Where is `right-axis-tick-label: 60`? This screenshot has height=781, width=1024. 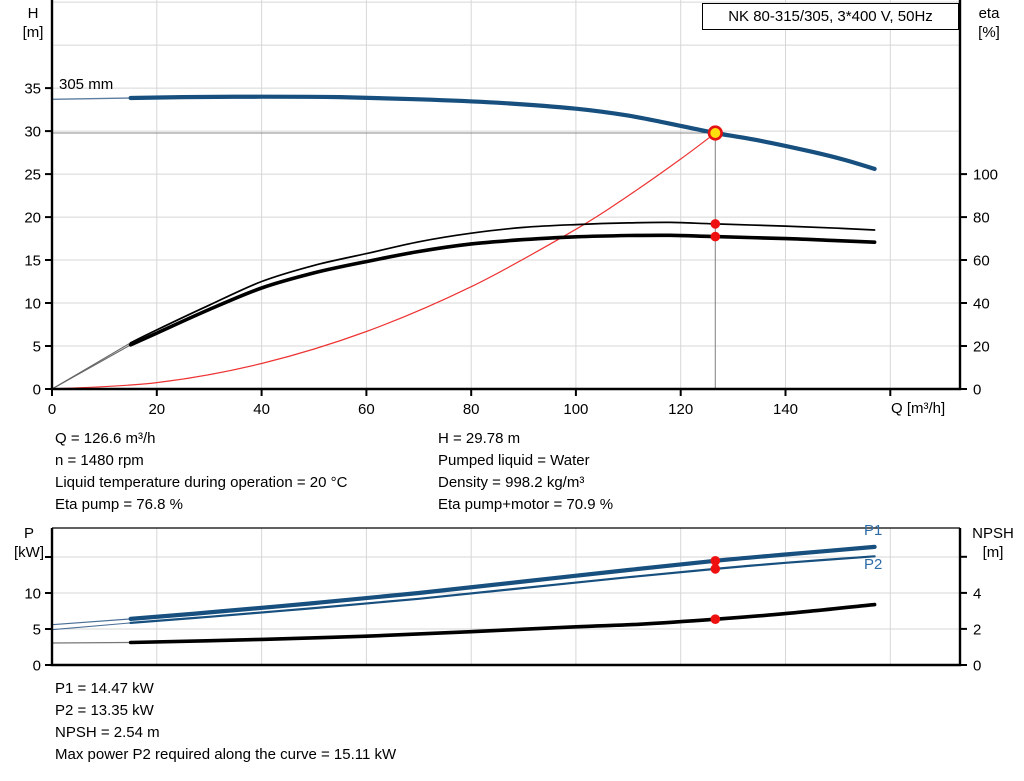 right-axis-tick-label: 60 is located at coordinates (981, 261).